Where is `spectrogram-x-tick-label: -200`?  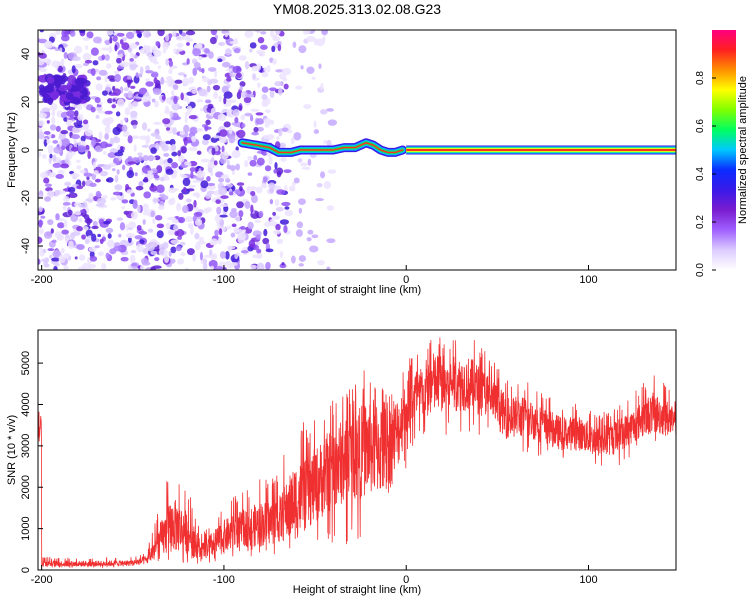
spectrogram-x-tick-label: -200 is located at coordinates (42, 280).